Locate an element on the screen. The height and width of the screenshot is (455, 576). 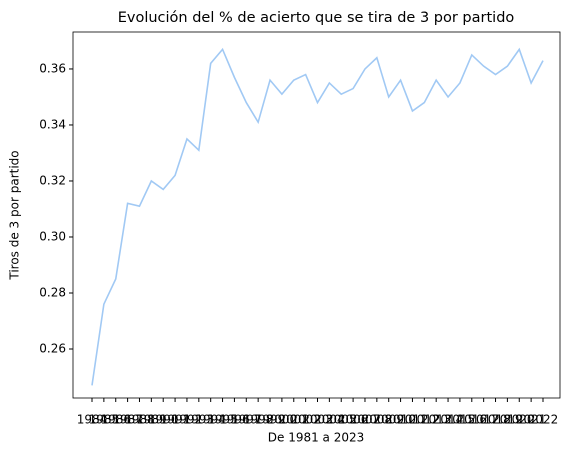
x-tick-label: 1986 is located at coordinates (115, 420).